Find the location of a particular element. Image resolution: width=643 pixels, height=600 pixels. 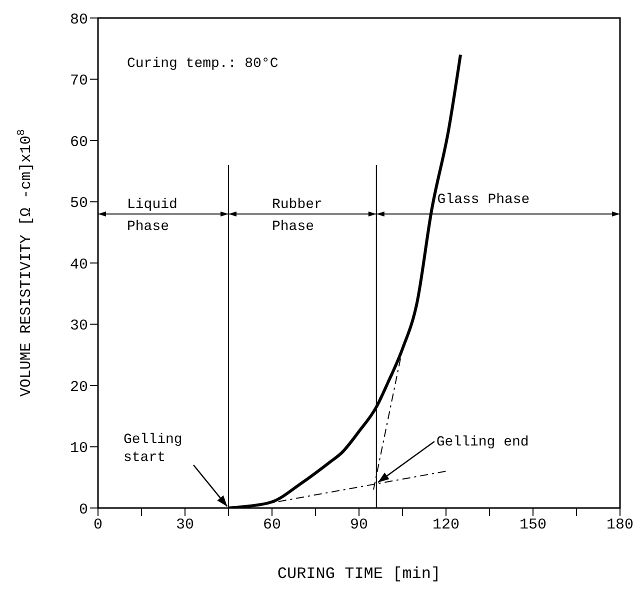

x-tick-label: 60 is located at coordinates (272, 525).